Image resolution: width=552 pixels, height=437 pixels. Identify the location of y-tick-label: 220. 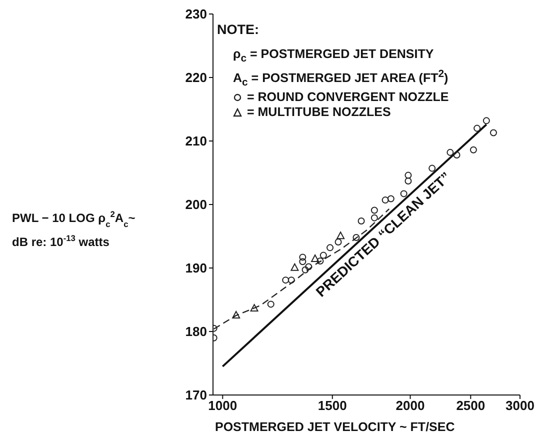
(196, 78).